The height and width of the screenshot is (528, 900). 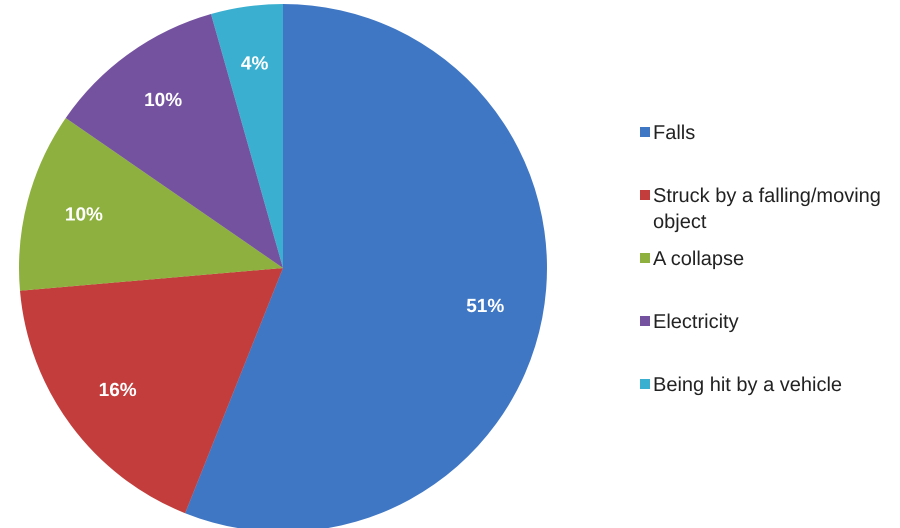 What do you see at coordinates (254, 63) in the screenshot?
I see `data-label: 4%` at bounding box center [254, 63].